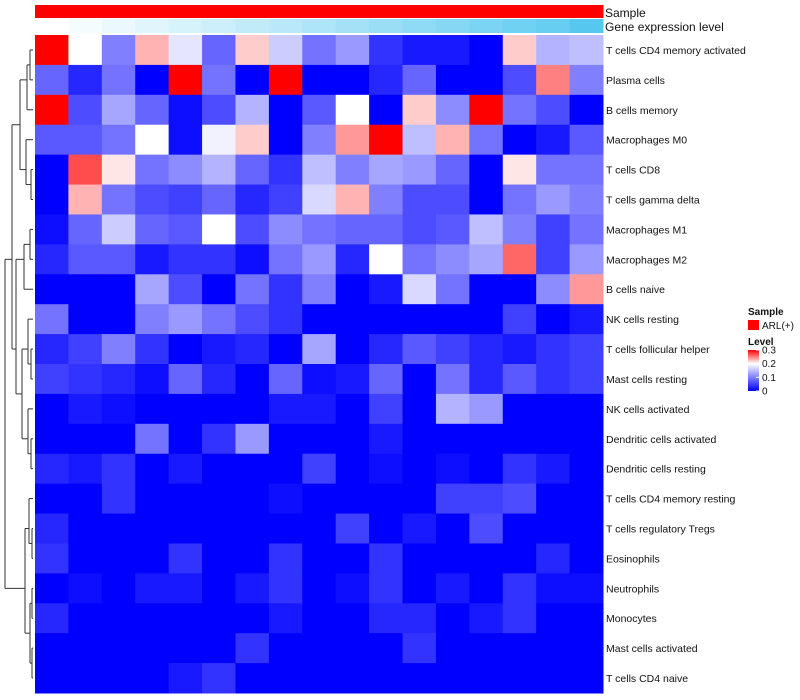 This screenshot has height=700, width=800. I want to click on legend-level-colorbar, so click(753, 370).